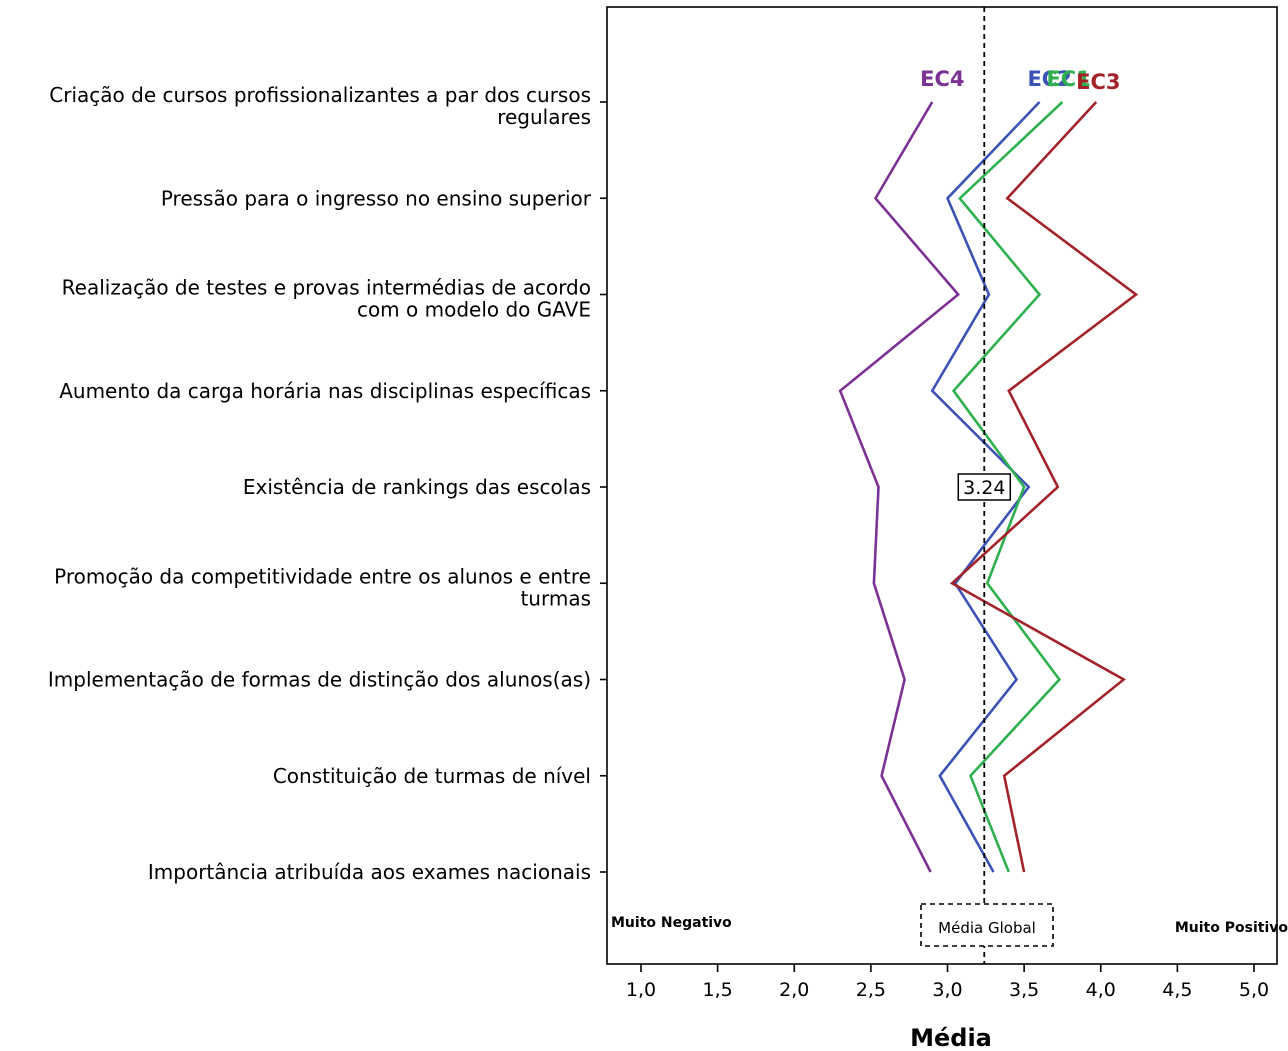 The image size is (1288, 1051). What do you see at coordinates (417, 487) in the screenshot?
I see `category-label: Existência de rankings das escolas` at bounding box center [417, 487].